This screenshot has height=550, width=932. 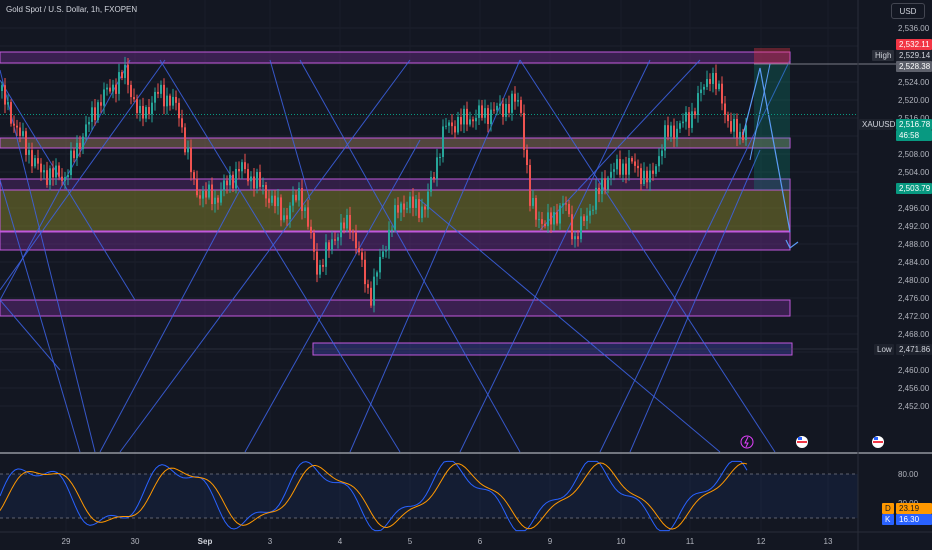 What do you see at coordinates (908, 11) in the screenshot?
I see `currency-button: USD` at bounding box center [908, 11].